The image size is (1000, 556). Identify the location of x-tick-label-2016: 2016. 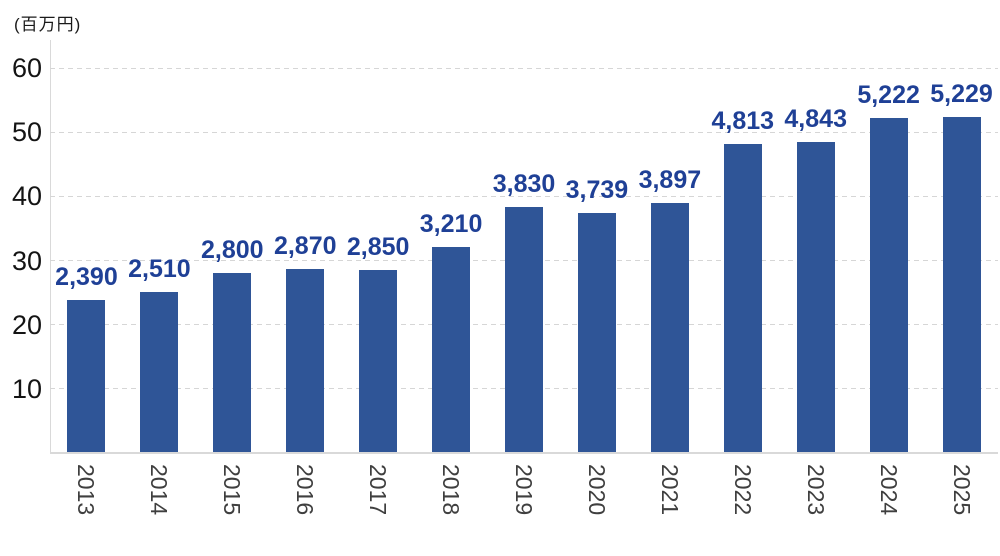
(305, 490).